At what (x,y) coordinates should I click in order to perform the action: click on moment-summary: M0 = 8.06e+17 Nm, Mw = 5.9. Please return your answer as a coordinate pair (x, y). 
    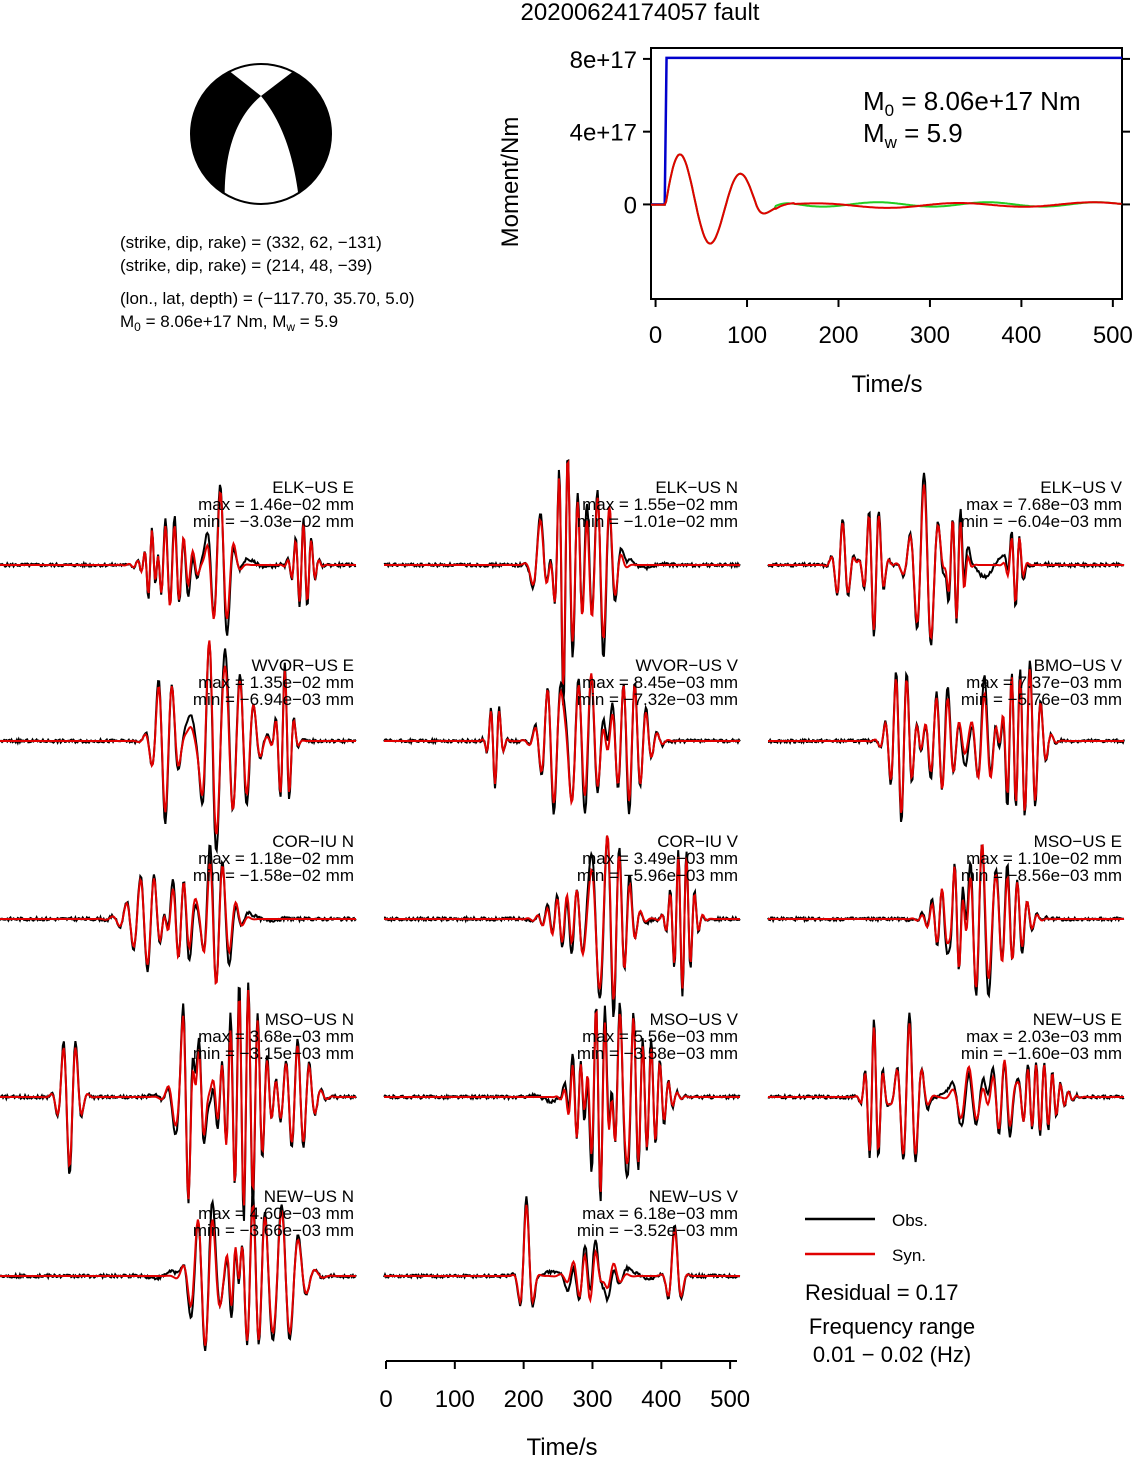
    Looking at the image, I should click on (229, 323).